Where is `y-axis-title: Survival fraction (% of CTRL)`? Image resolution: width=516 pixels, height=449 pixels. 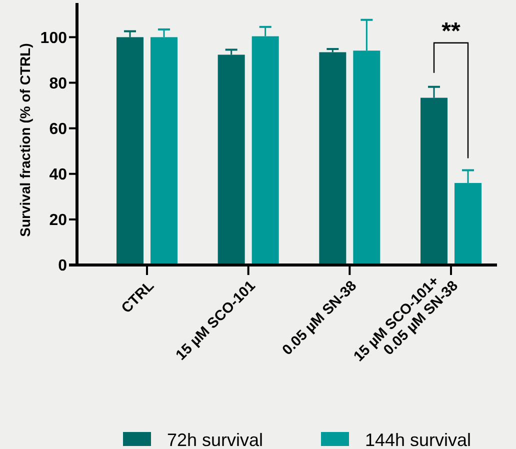
y-axis-title: Survival fraction (% of CTRL) is located at coordinates (25, 140).